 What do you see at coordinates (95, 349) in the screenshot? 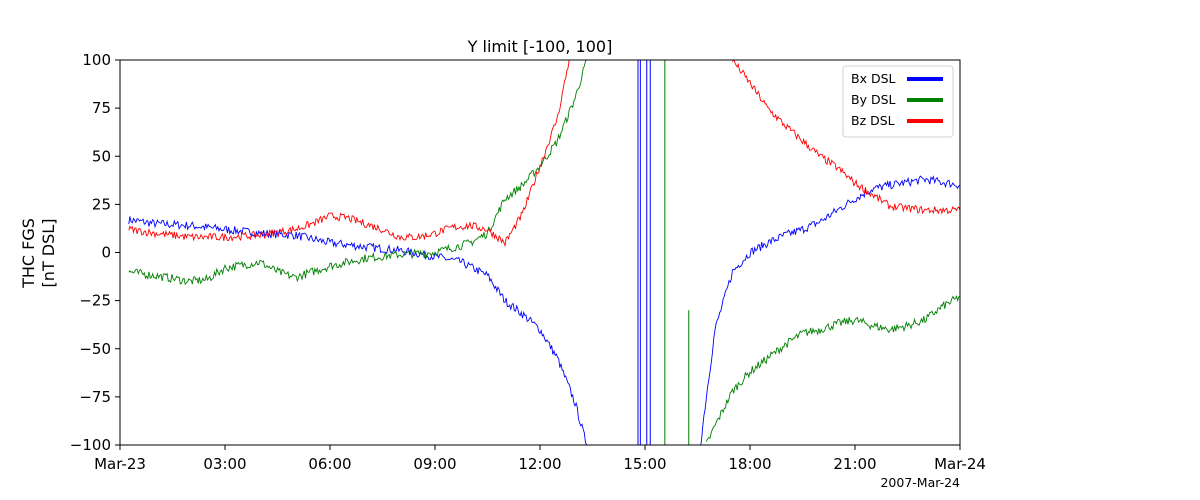
I see `y-tick-label-6: −50` at bounding box center [95, 349].